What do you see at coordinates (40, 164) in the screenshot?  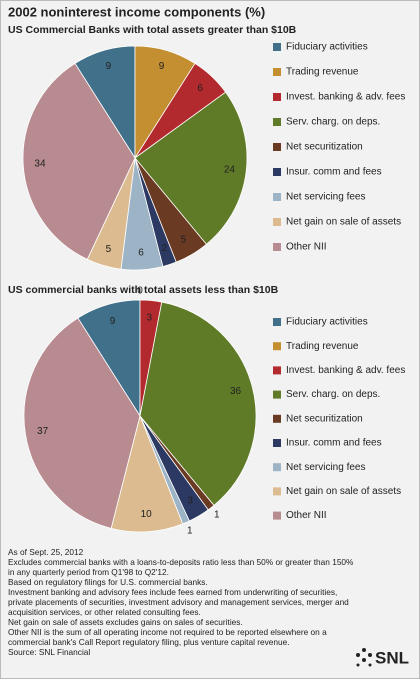 I see `data-label: 34` at bounding box center [40, 164].